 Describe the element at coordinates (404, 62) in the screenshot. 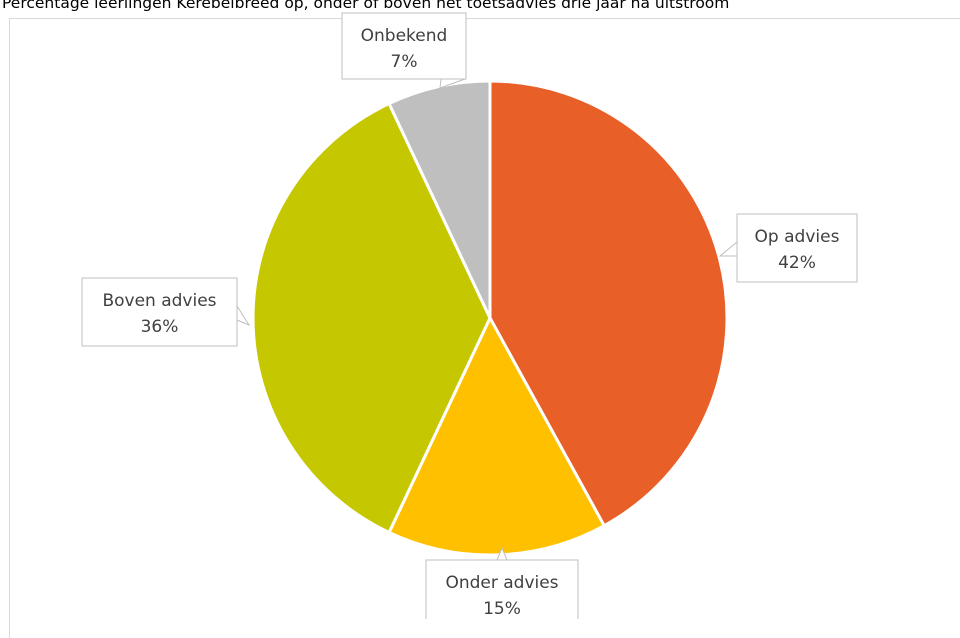

I see `data-label-value: 7%` at that location.